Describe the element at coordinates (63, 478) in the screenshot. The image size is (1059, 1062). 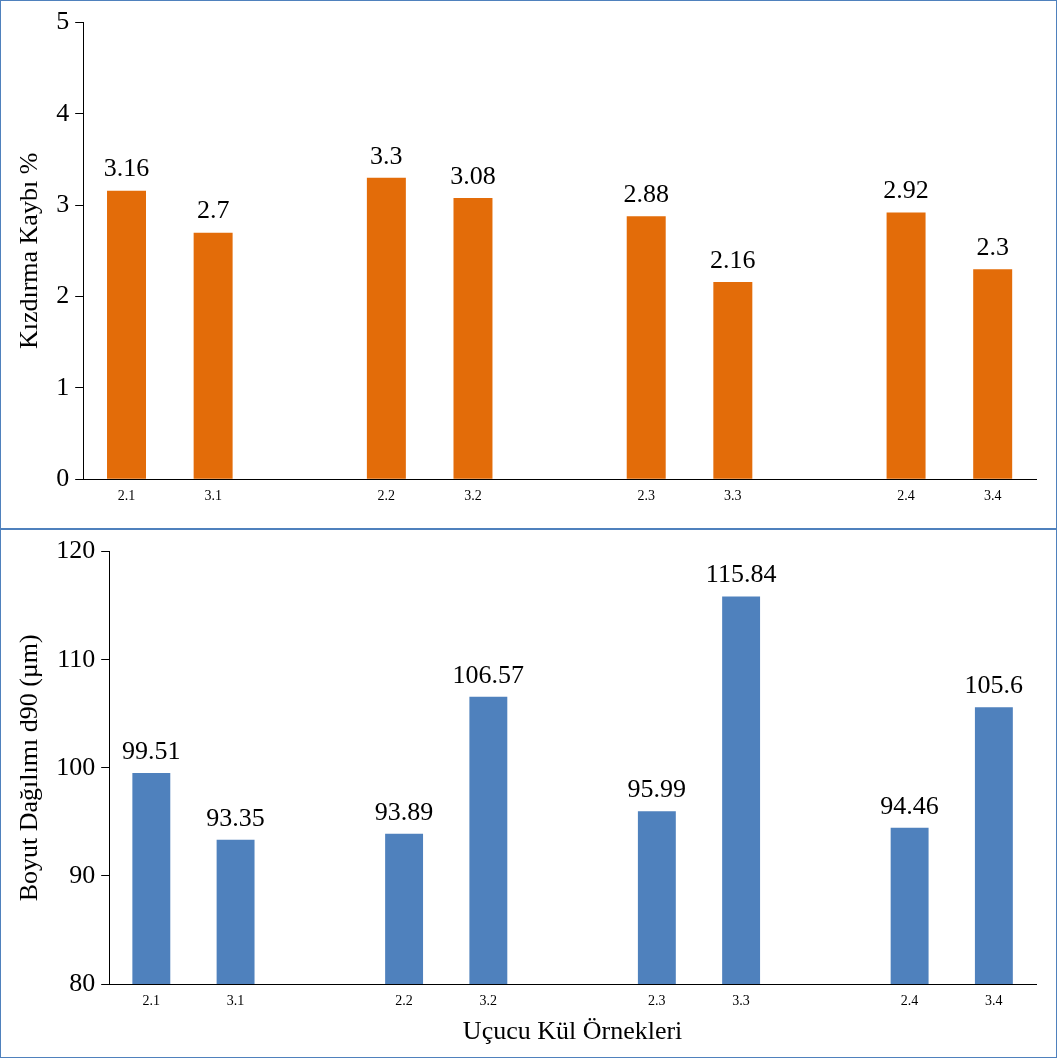
I see `y-tick-label: 0` at that location.